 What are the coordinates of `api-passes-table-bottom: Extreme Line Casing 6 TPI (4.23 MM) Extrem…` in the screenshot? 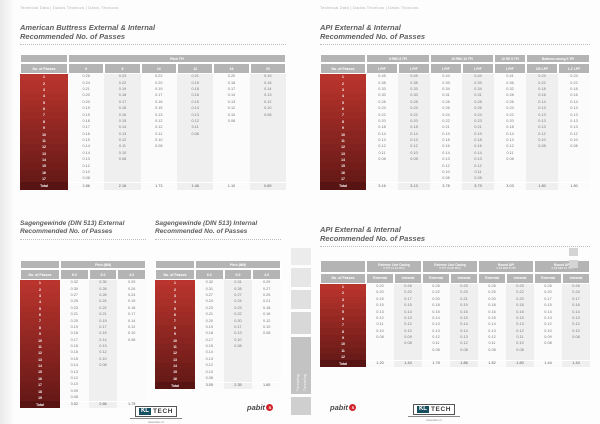 It's located at (455, 314).